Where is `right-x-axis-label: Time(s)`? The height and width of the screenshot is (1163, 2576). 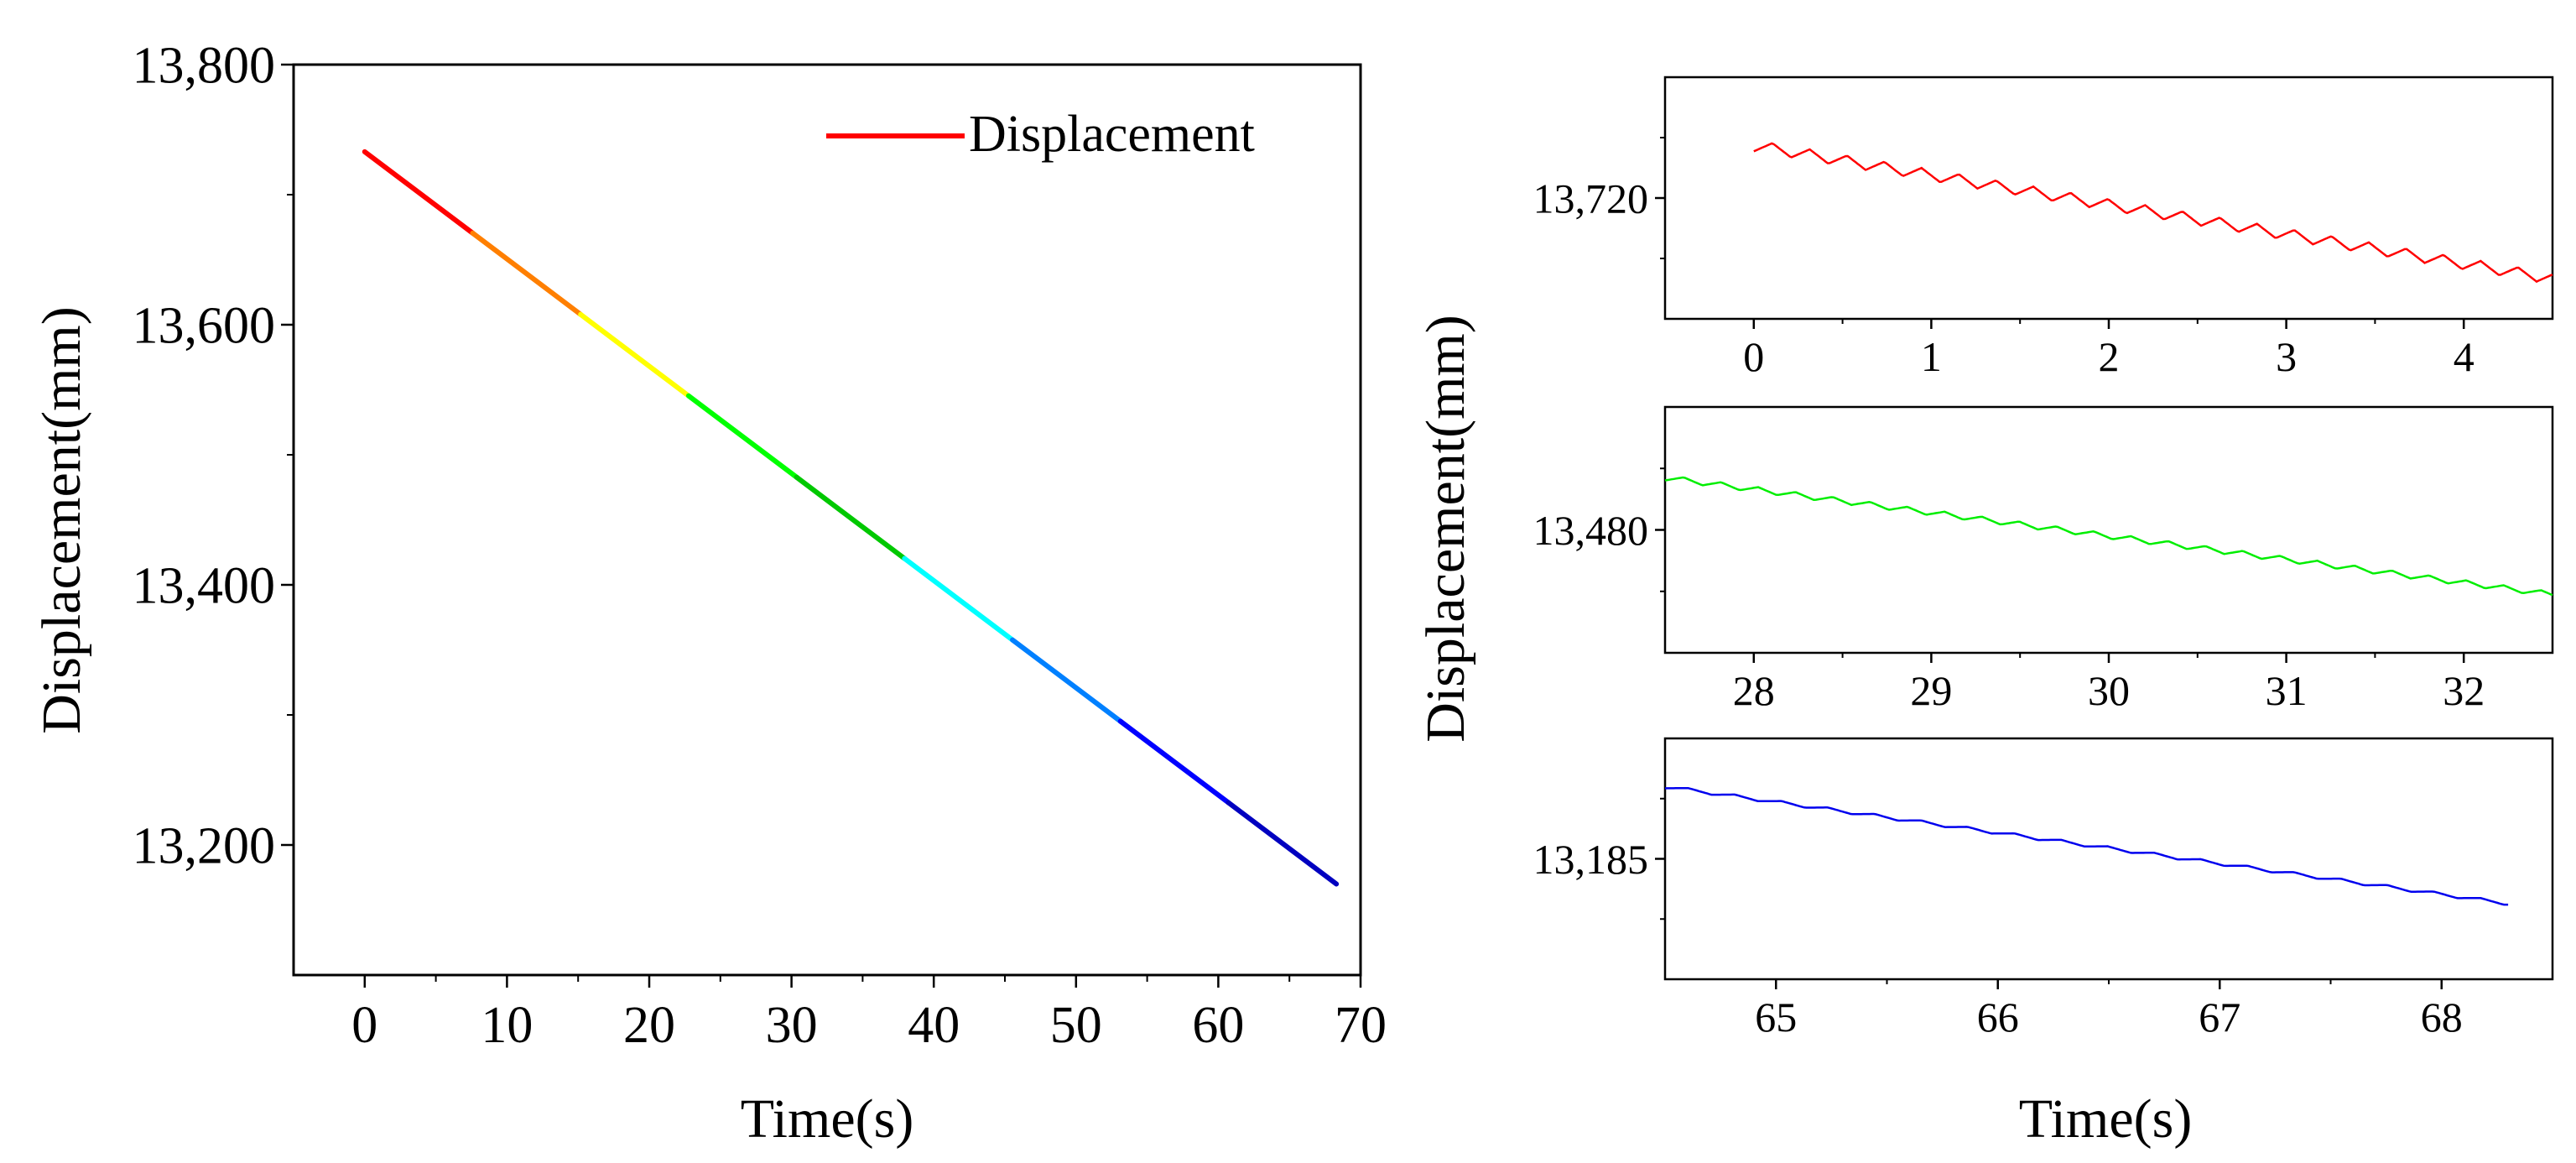 right-x-axis-label: Time(s) is located at coordinates (2106, 1119).